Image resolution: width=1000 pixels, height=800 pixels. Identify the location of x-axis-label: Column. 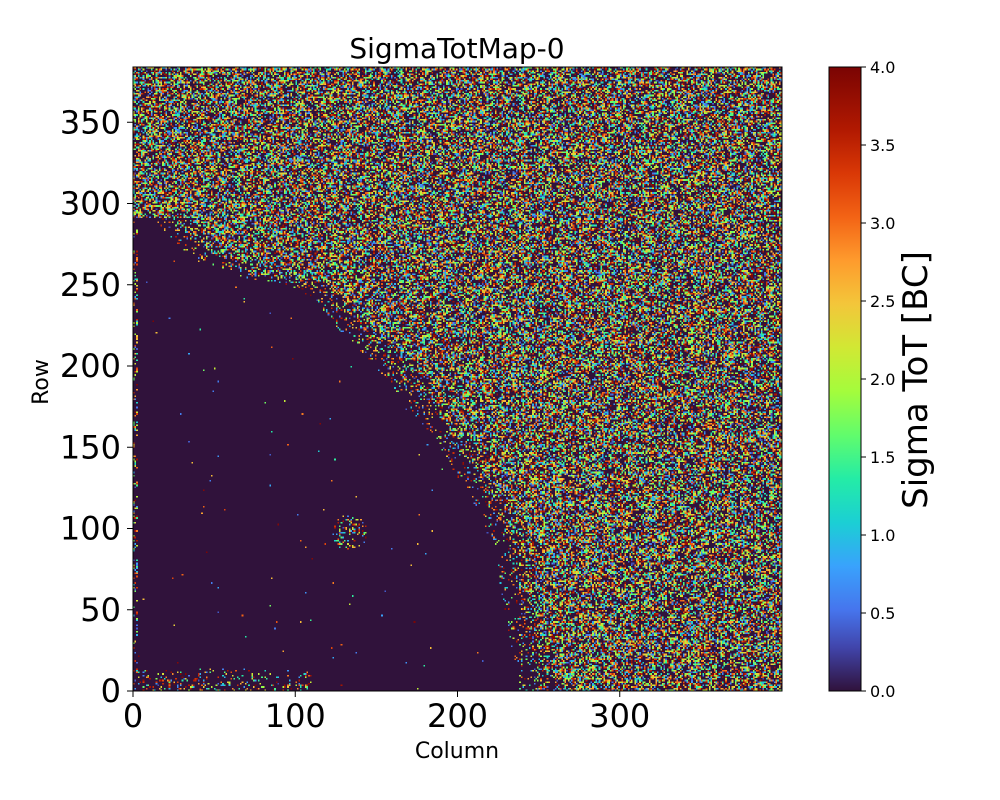
(457, 751).